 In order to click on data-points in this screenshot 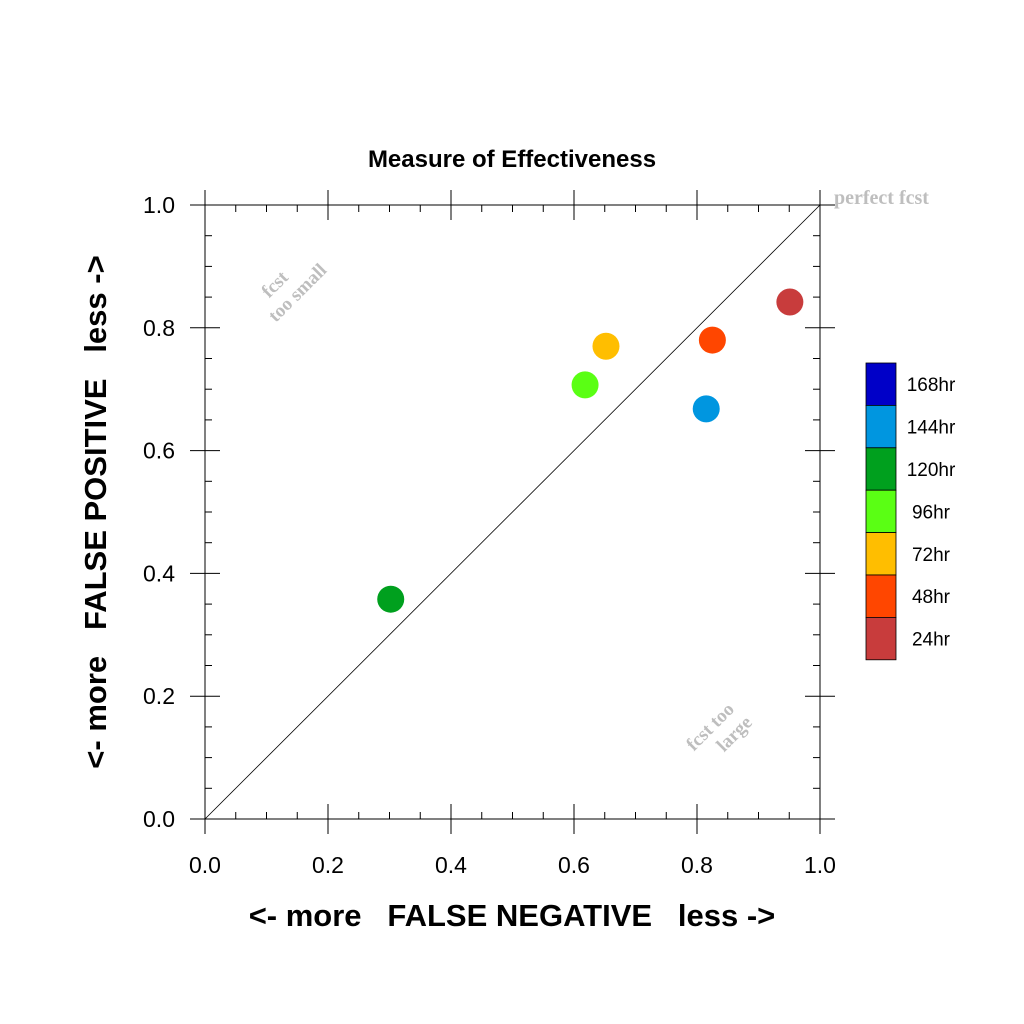, I will do `click(590, 450)`.